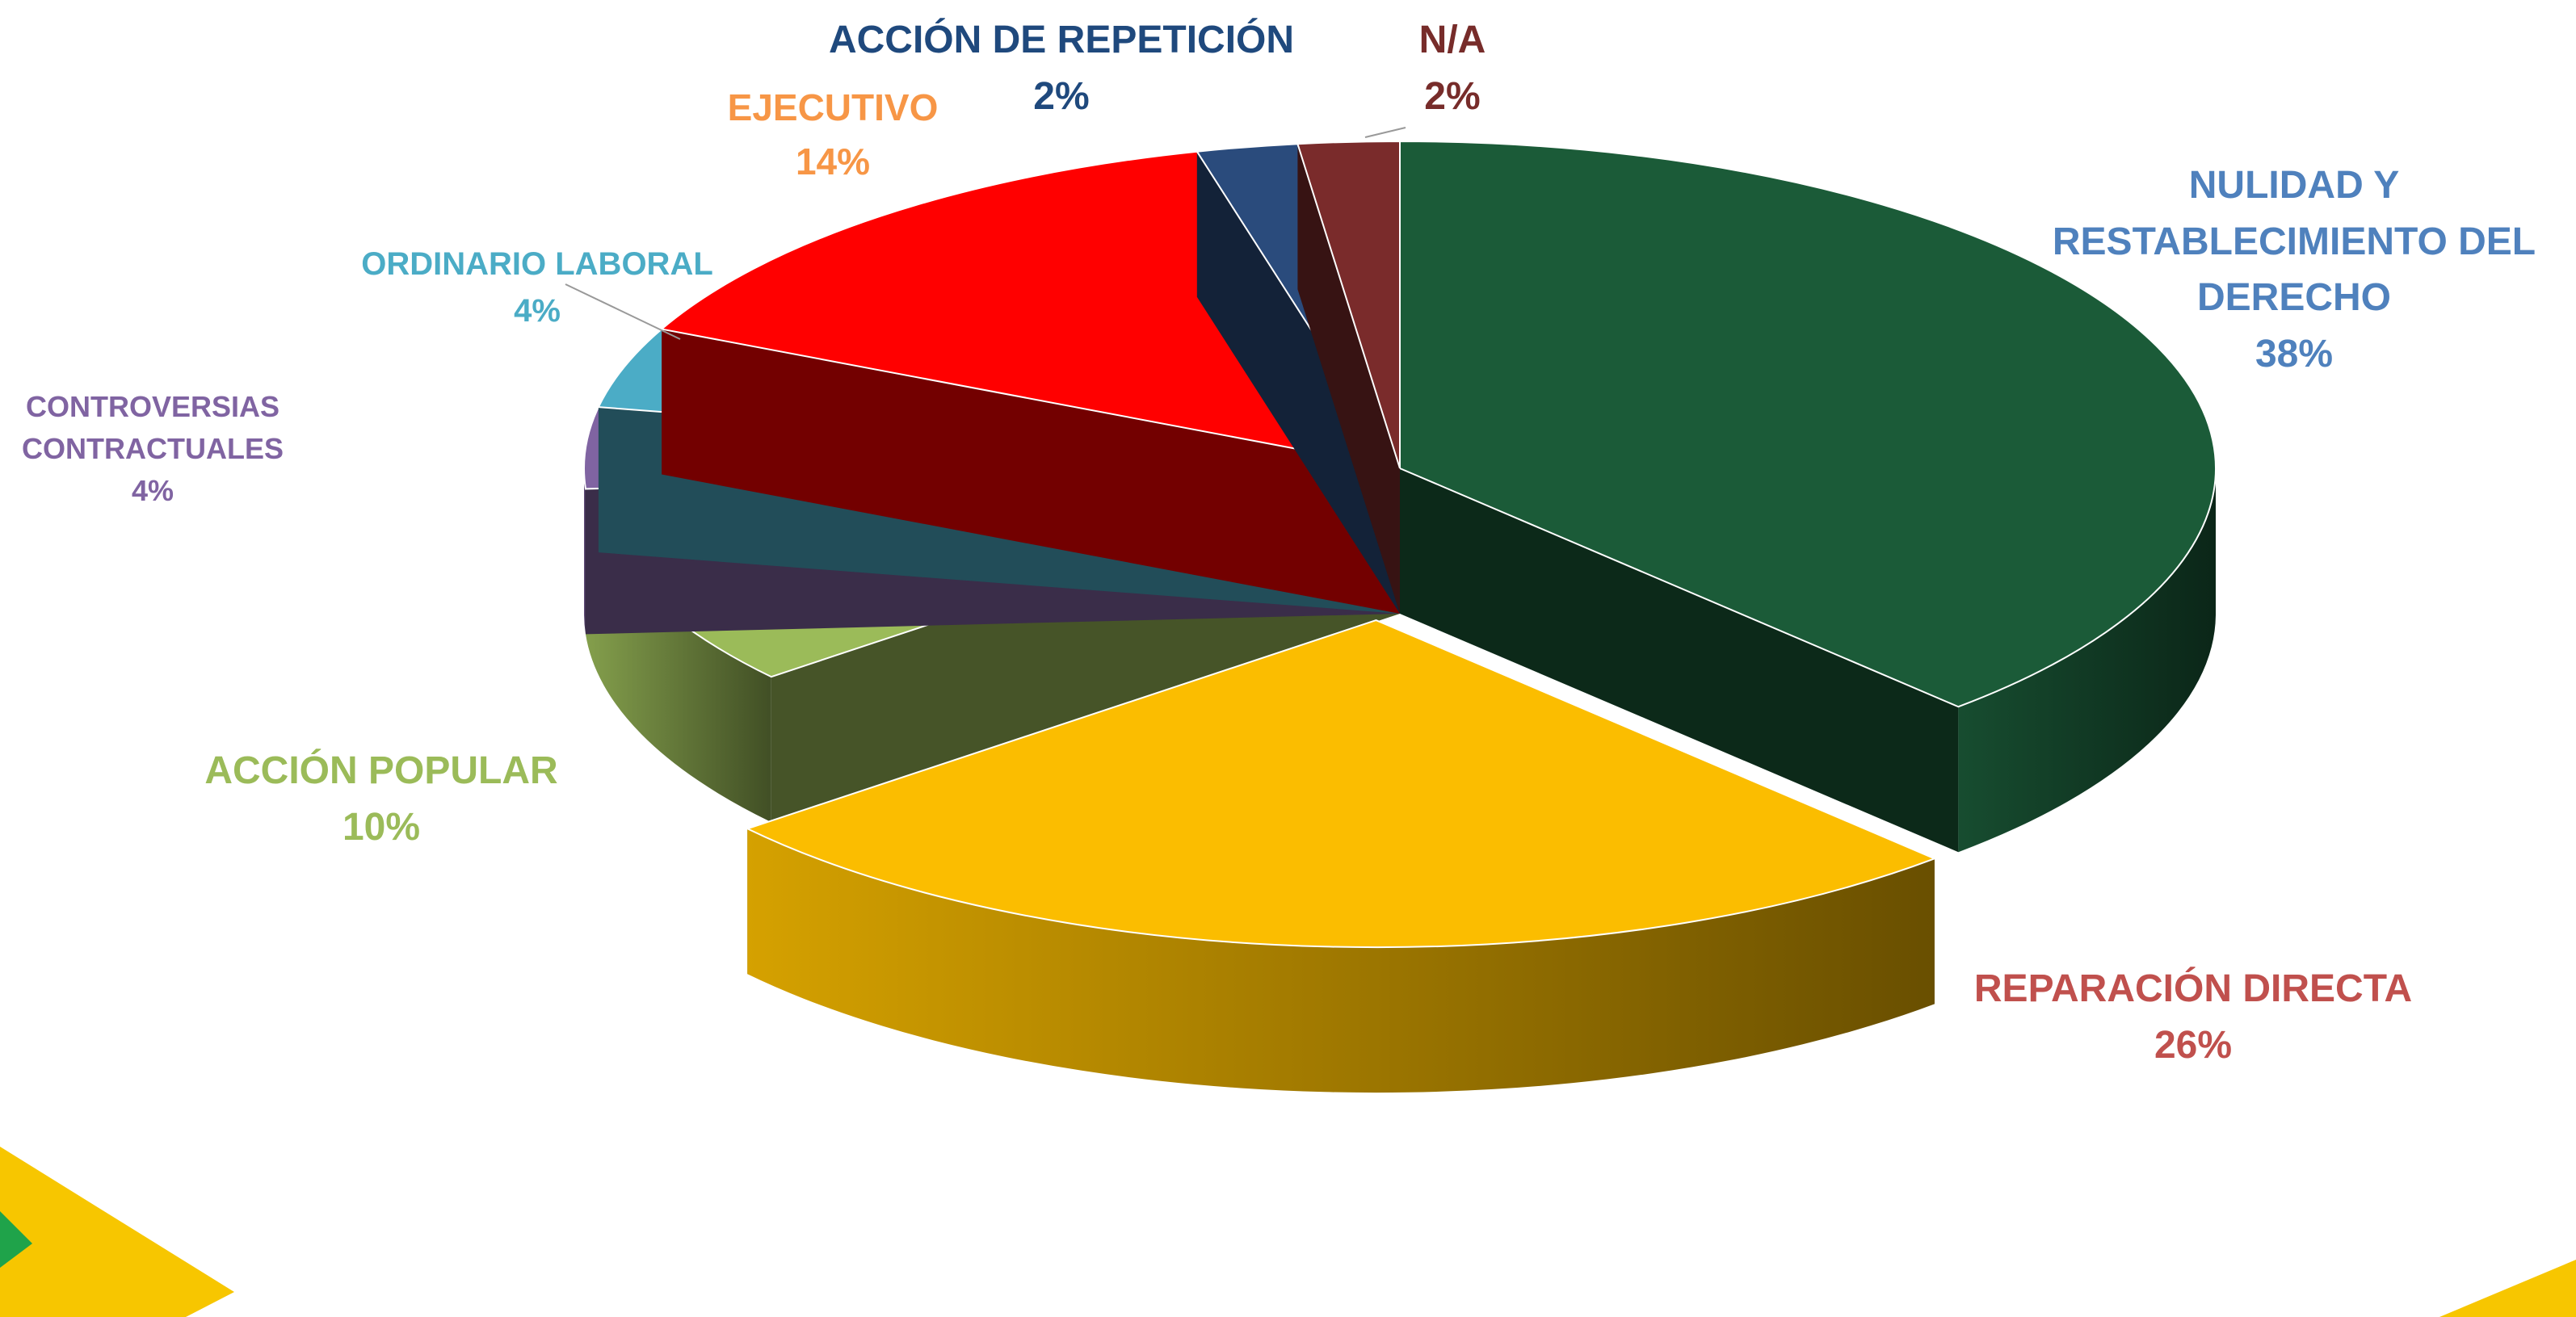 The width and height of the screenshot is (2576, 1317). I want to click on data-label: ACCIÓN DE REPETICIÓN 2%, so click(1061, 68).